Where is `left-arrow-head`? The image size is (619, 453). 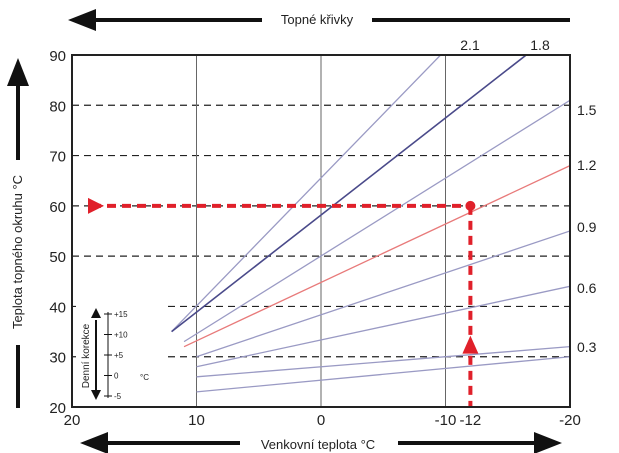 left-arrow-head is located at coordinates (18, 72).